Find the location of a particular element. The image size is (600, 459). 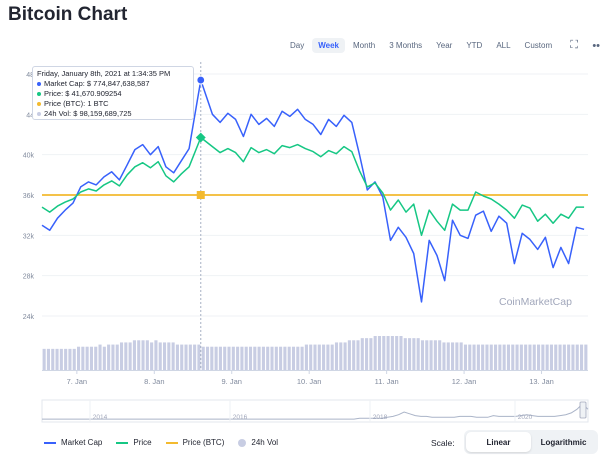

tooltip-row: Price (BTC): 1 BTC is located at coordinates (113, 104).